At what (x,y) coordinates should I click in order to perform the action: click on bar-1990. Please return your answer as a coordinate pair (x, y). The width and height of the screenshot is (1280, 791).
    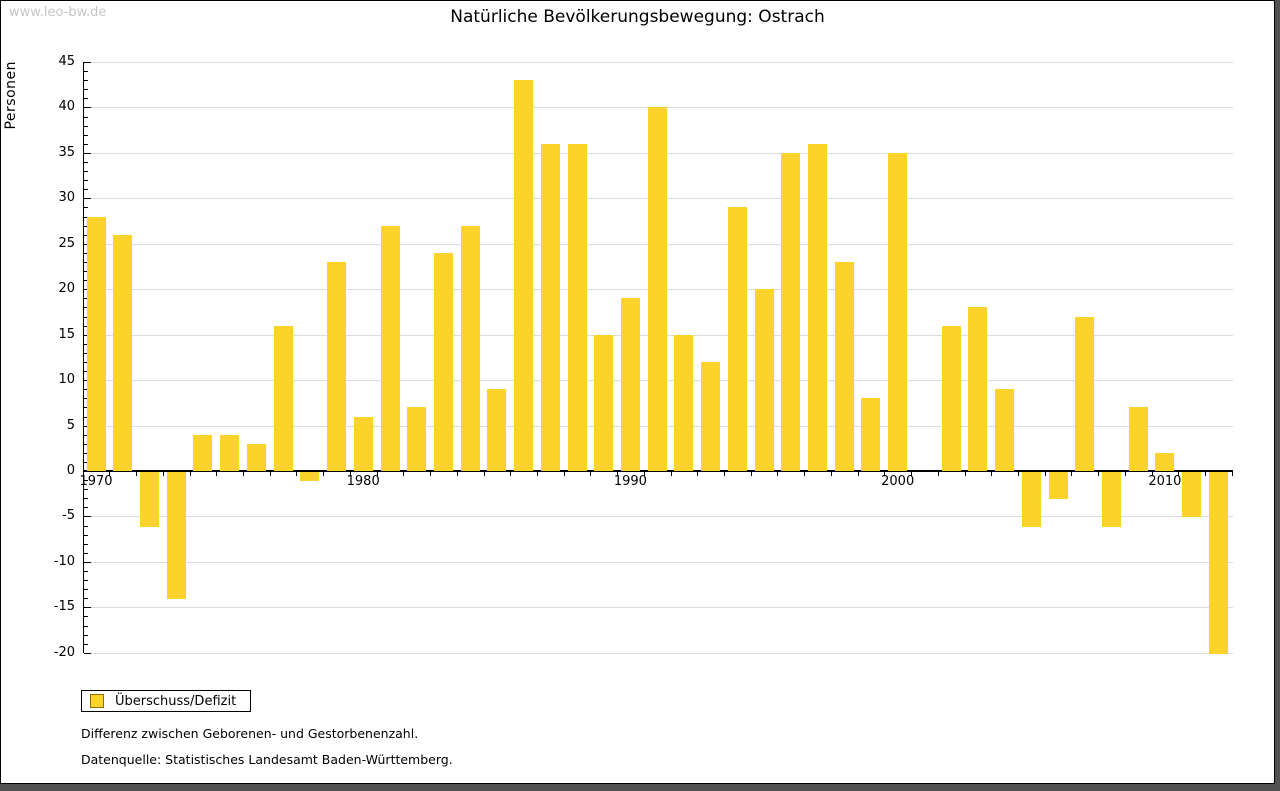
    Looking at the image, I should click on (630, 384).